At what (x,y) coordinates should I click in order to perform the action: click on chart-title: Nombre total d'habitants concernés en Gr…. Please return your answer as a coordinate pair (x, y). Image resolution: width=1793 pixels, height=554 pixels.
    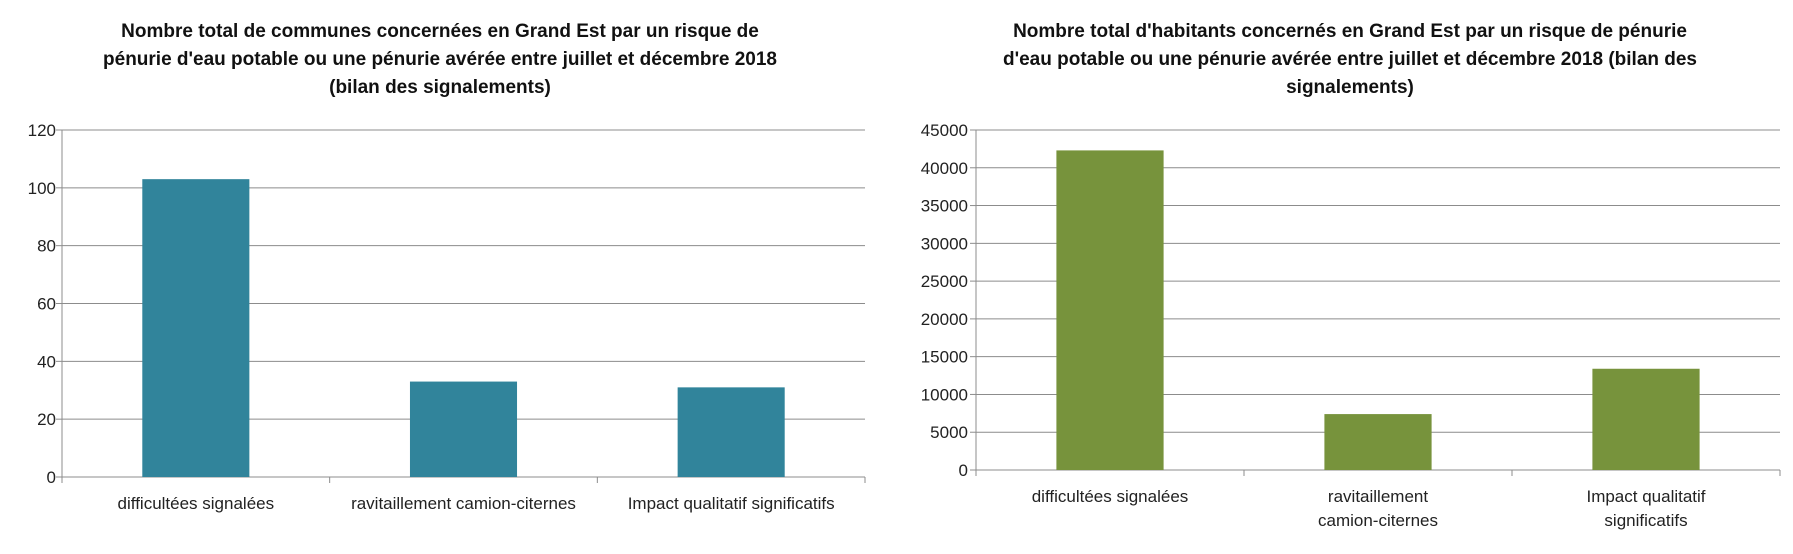
    Looking at the image, I should click on (1350, 59).